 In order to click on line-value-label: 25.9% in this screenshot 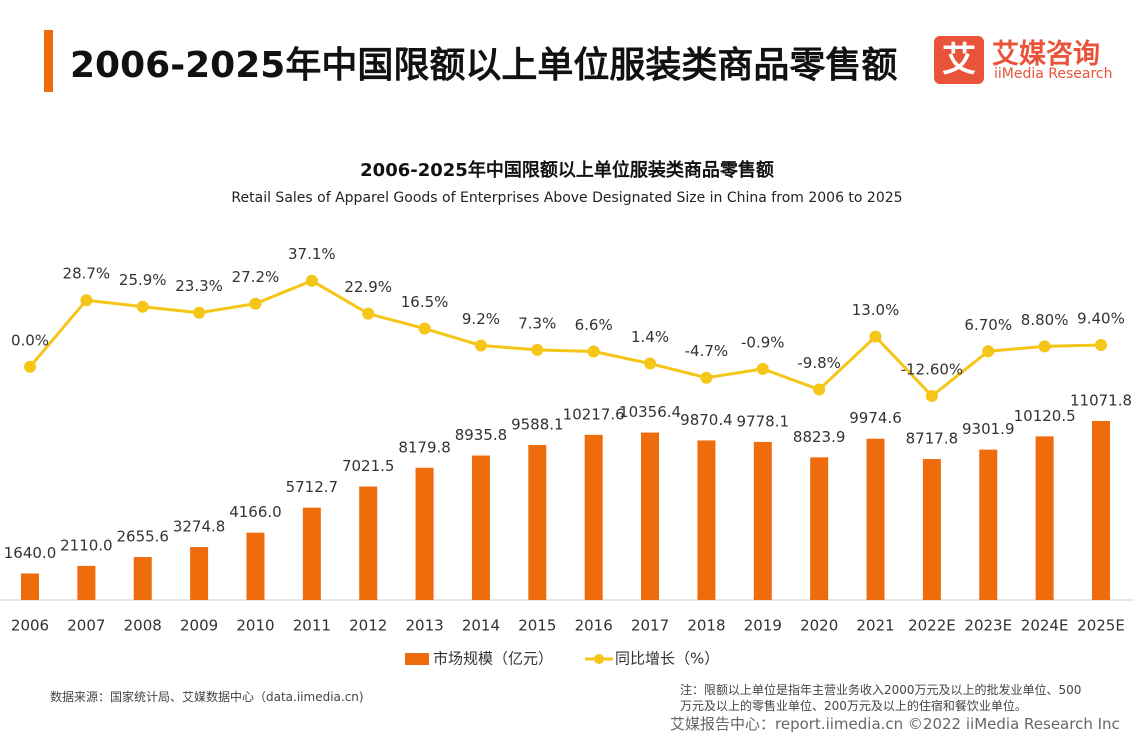, I will do `click(143, 280)`.